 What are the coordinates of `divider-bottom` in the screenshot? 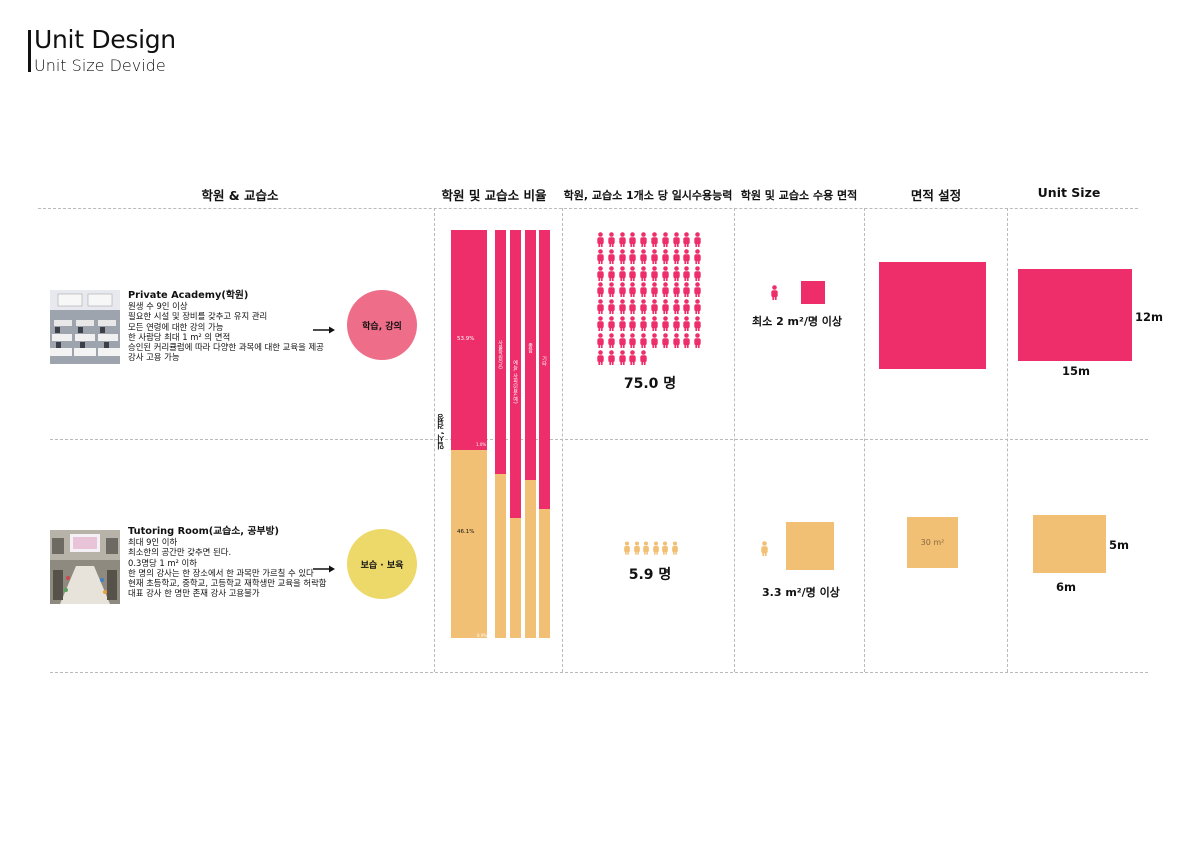 It's located at (599, 672).